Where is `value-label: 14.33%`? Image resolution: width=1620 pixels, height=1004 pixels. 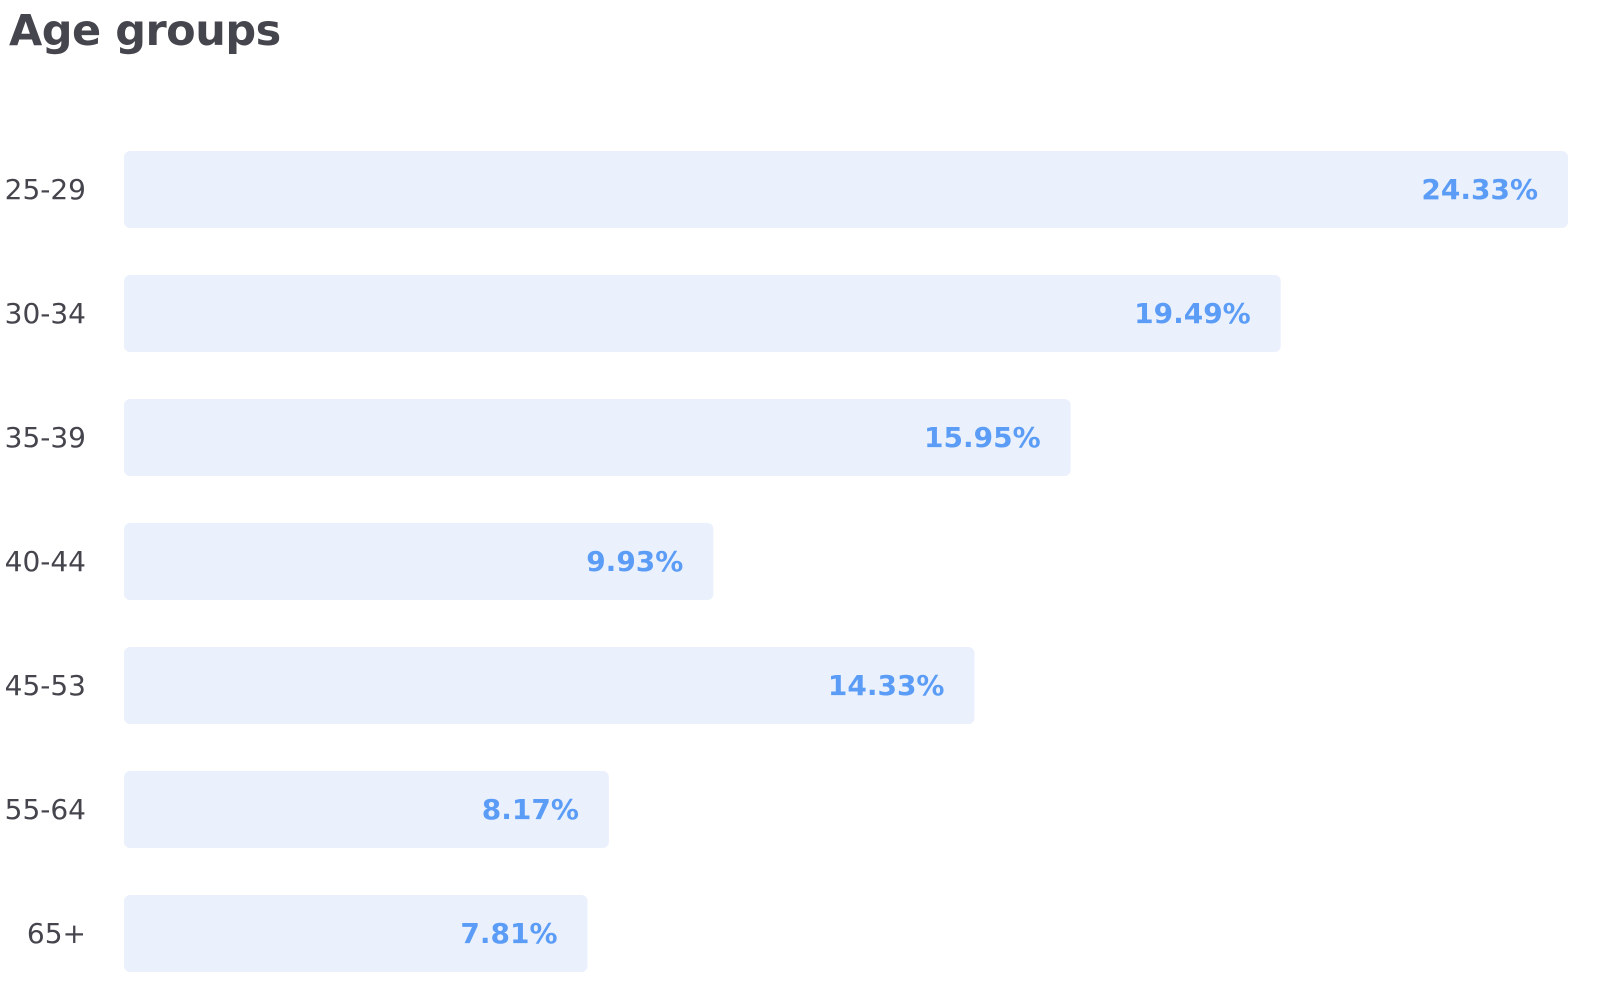 value-label: 14.33% is located at coordinates (886, 685).